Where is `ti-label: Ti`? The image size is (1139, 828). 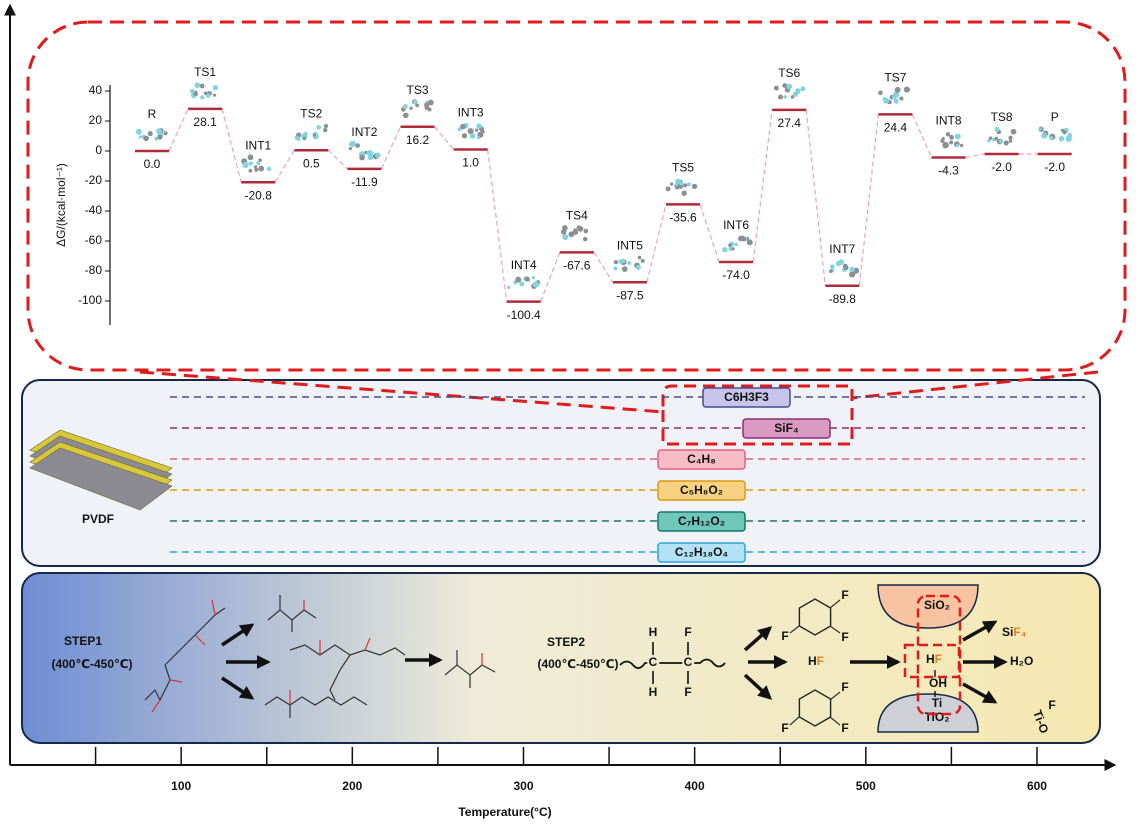
ti-label: Ti is located at coordinates (937, 703).